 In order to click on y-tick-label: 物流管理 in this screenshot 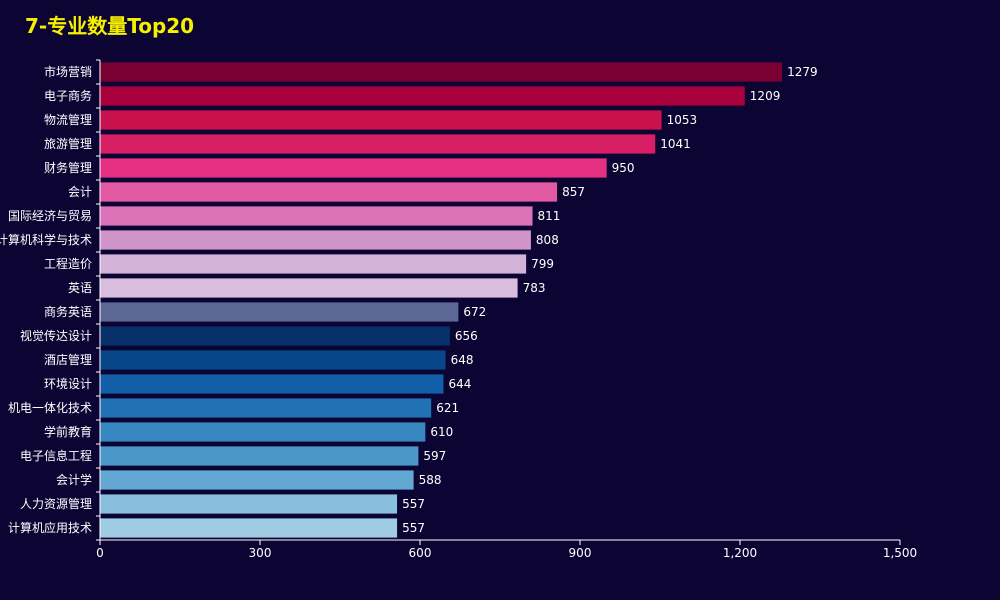, I will do `click(68, 119)`.